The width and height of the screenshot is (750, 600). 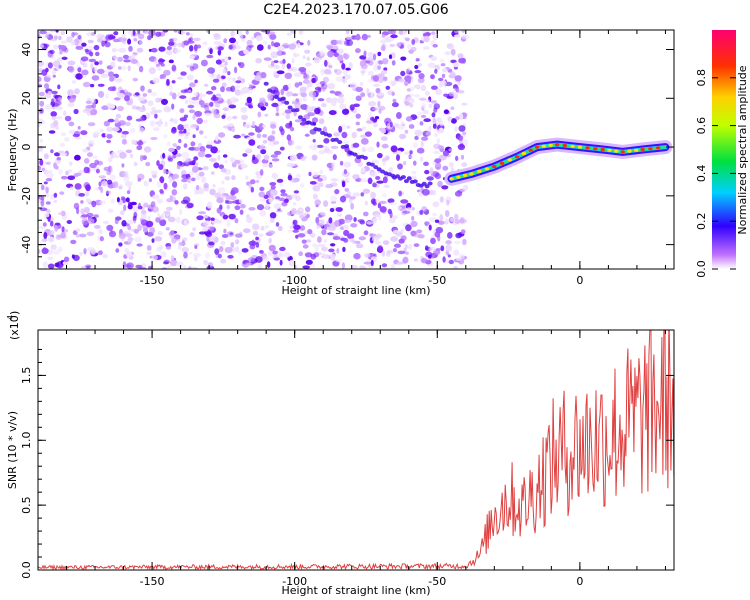 What do you see at coordinates (152, 581) in the screenshot?
I see `snr-x-tick-label: -150` at bounding box center [152, 581].